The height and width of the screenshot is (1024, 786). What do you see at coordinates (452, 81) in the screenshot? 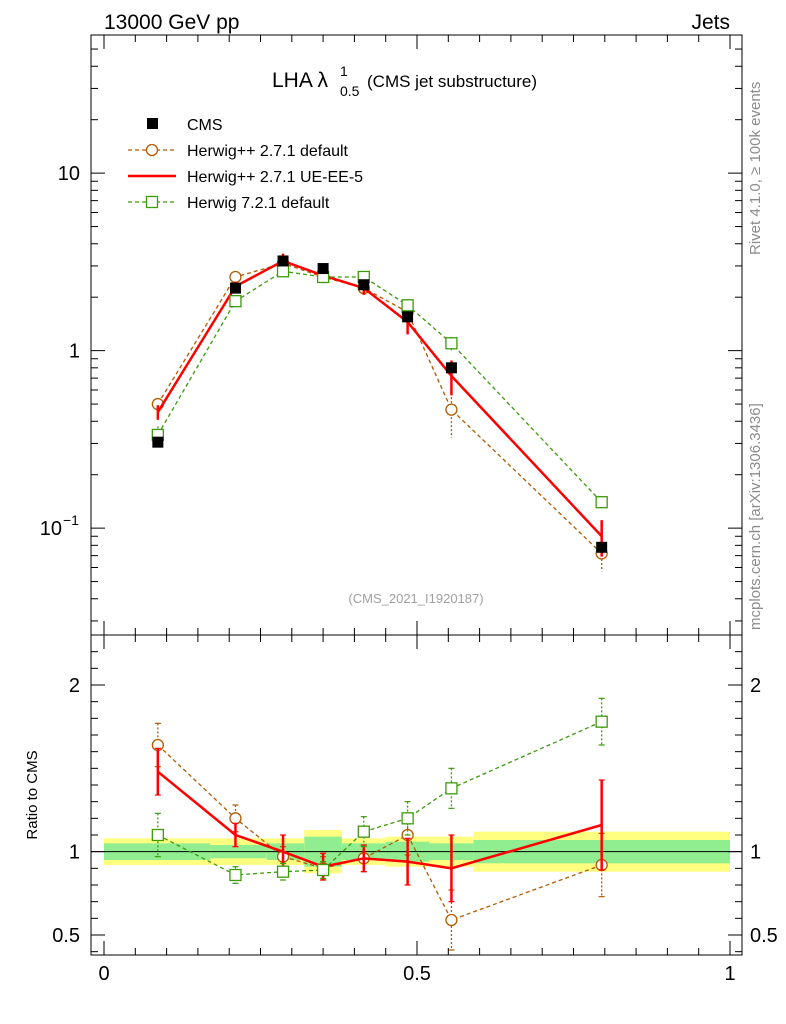
I see `title-suffix: (CMS jet substructure)` at bounding box center [452, 81].